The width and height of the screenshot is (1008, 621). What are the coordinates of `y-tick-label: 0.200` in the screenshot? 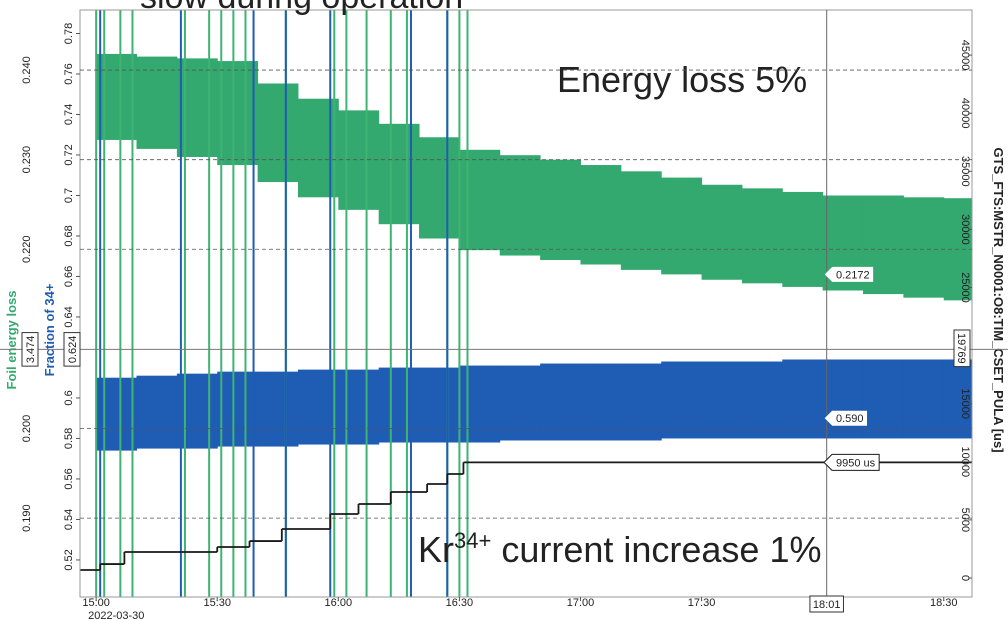 It's located at (27, 429).